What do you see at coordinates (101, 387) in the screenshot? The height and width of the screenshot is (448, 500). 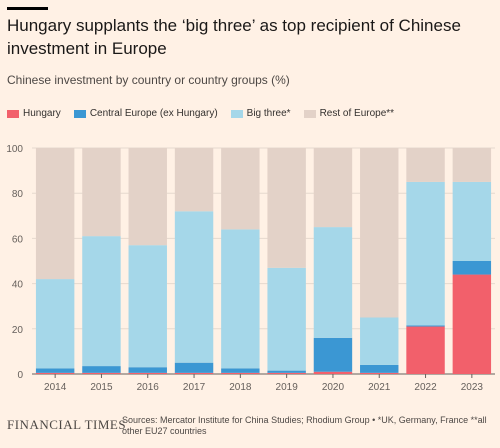 I see `x-tick-label: 2015` at bounding box center [101, 387].